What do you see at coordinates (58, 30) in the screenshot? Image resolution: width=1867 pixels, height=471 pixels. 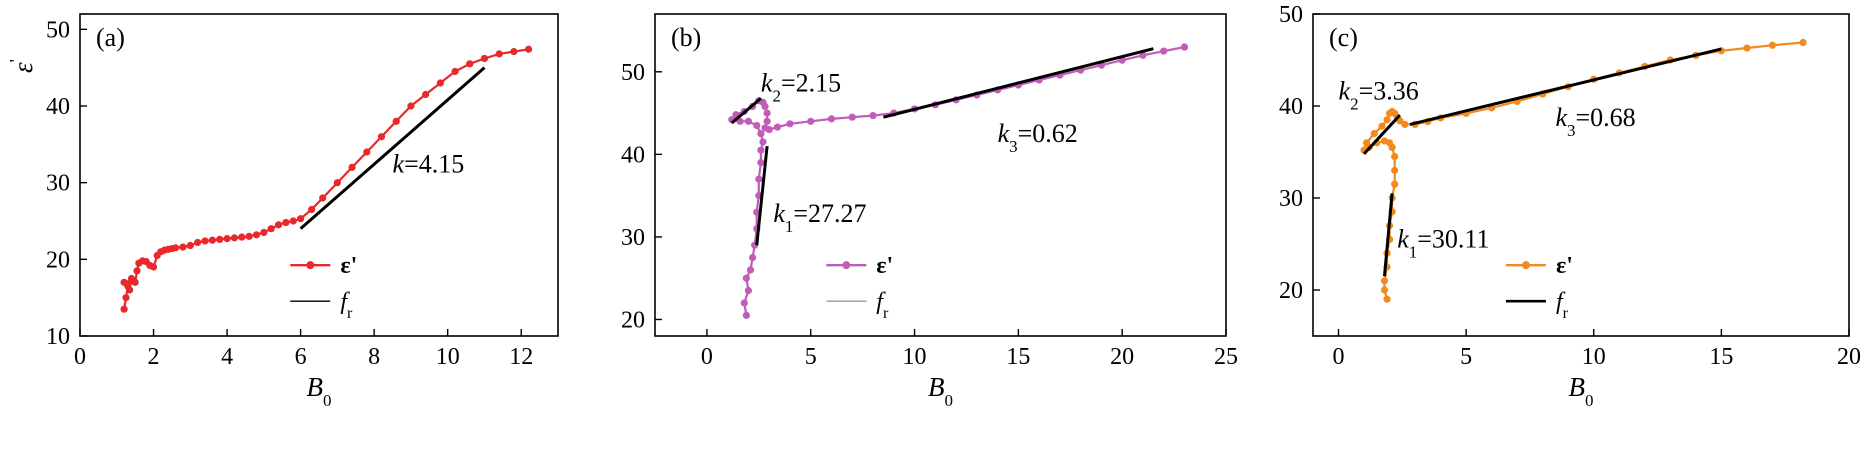 I see `y-tick-label: 50` at bounding box center [58, 30].